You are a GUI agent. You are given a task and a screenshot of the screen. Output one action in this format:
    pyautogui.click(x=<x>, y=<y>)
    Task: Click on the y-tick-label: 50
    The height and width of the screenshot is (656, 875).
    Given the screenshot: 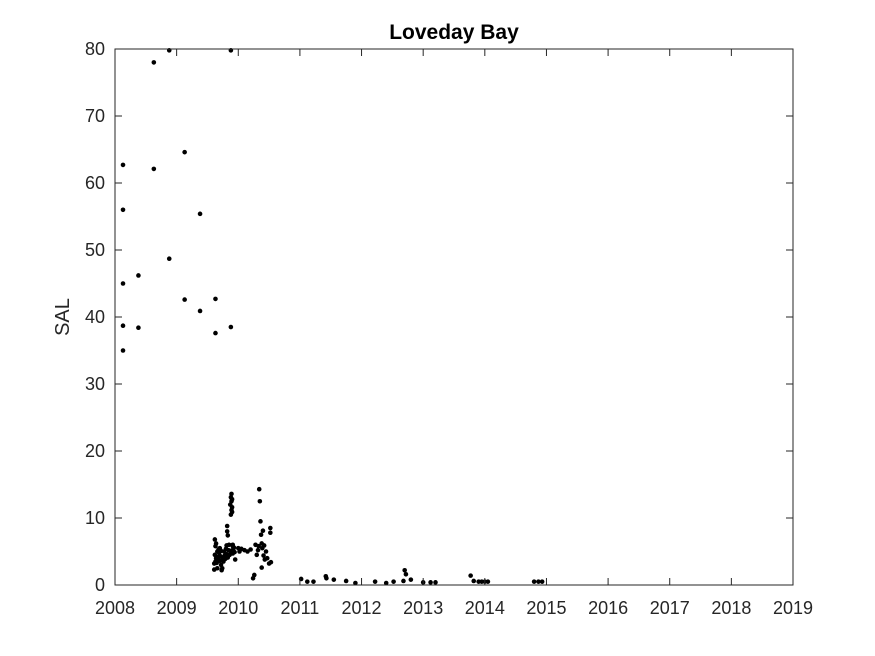 What is the action you would take?
    pyautogui.click(x=95, y=250)
    